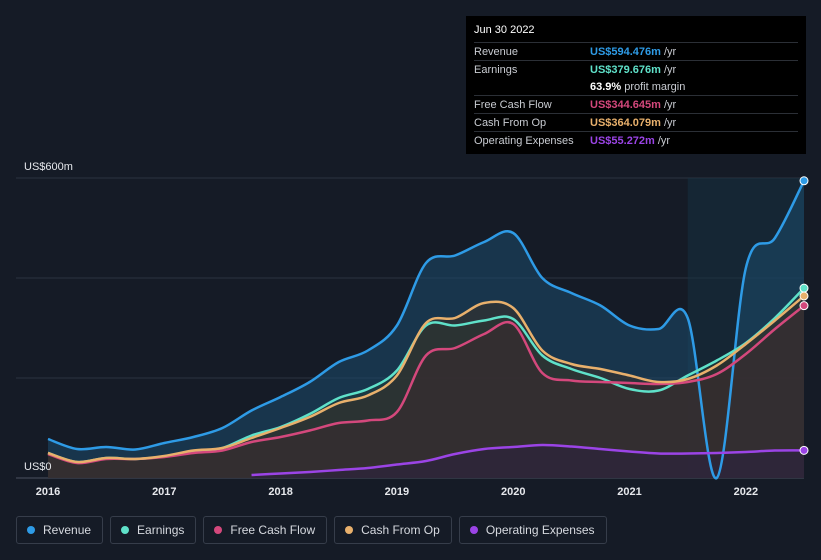 The image size is (821, 560). Describe the element at coordinates (625, 69) in the screenshot. I see `tooltip-value: US$379.676m` at that location.